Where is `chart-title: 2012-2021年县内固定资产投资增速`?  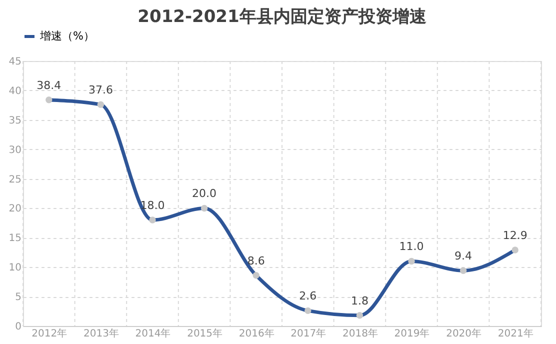 chart-title: 2012-2021年县内固定资产投资增速 is located at coordinates (282, 17).